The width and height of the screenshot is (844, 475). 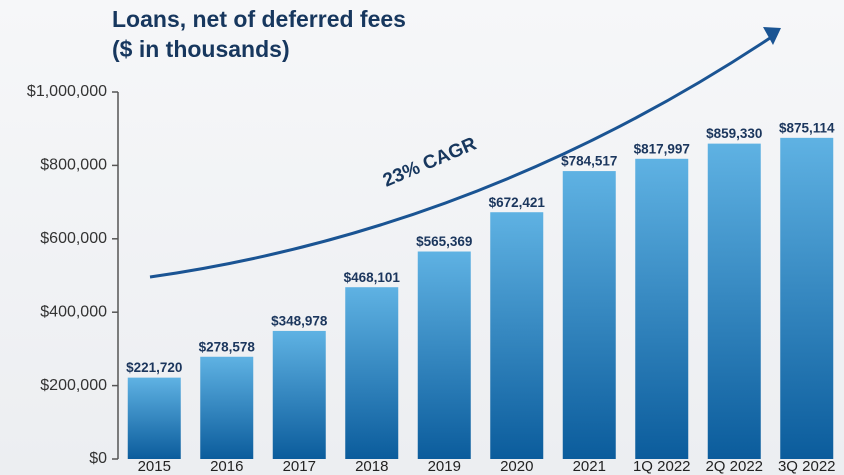 I want to click on y-tick-label: $1,000,000, so click(x=67, y=91).